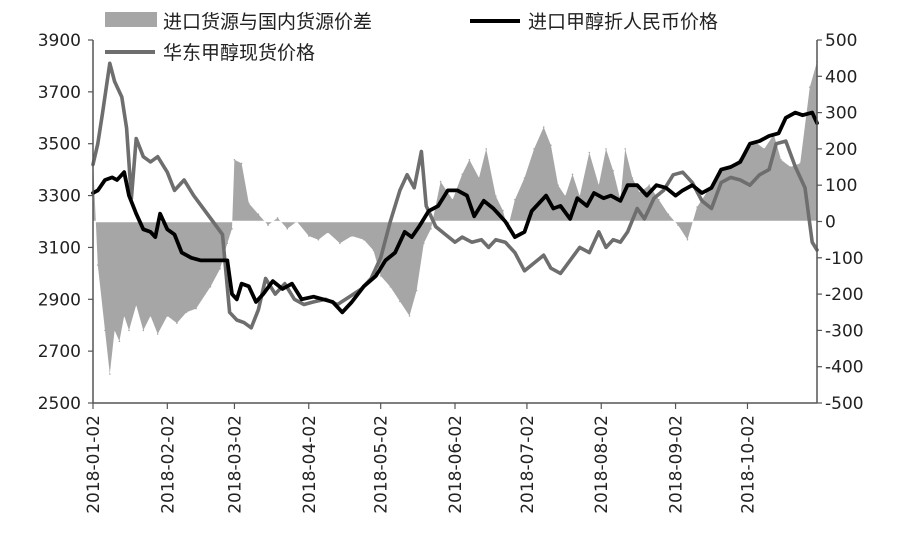  Describe the element at coordinates (456, 464) in the screenshot. I see `x-tick-label: 2018-06-02` at that location.